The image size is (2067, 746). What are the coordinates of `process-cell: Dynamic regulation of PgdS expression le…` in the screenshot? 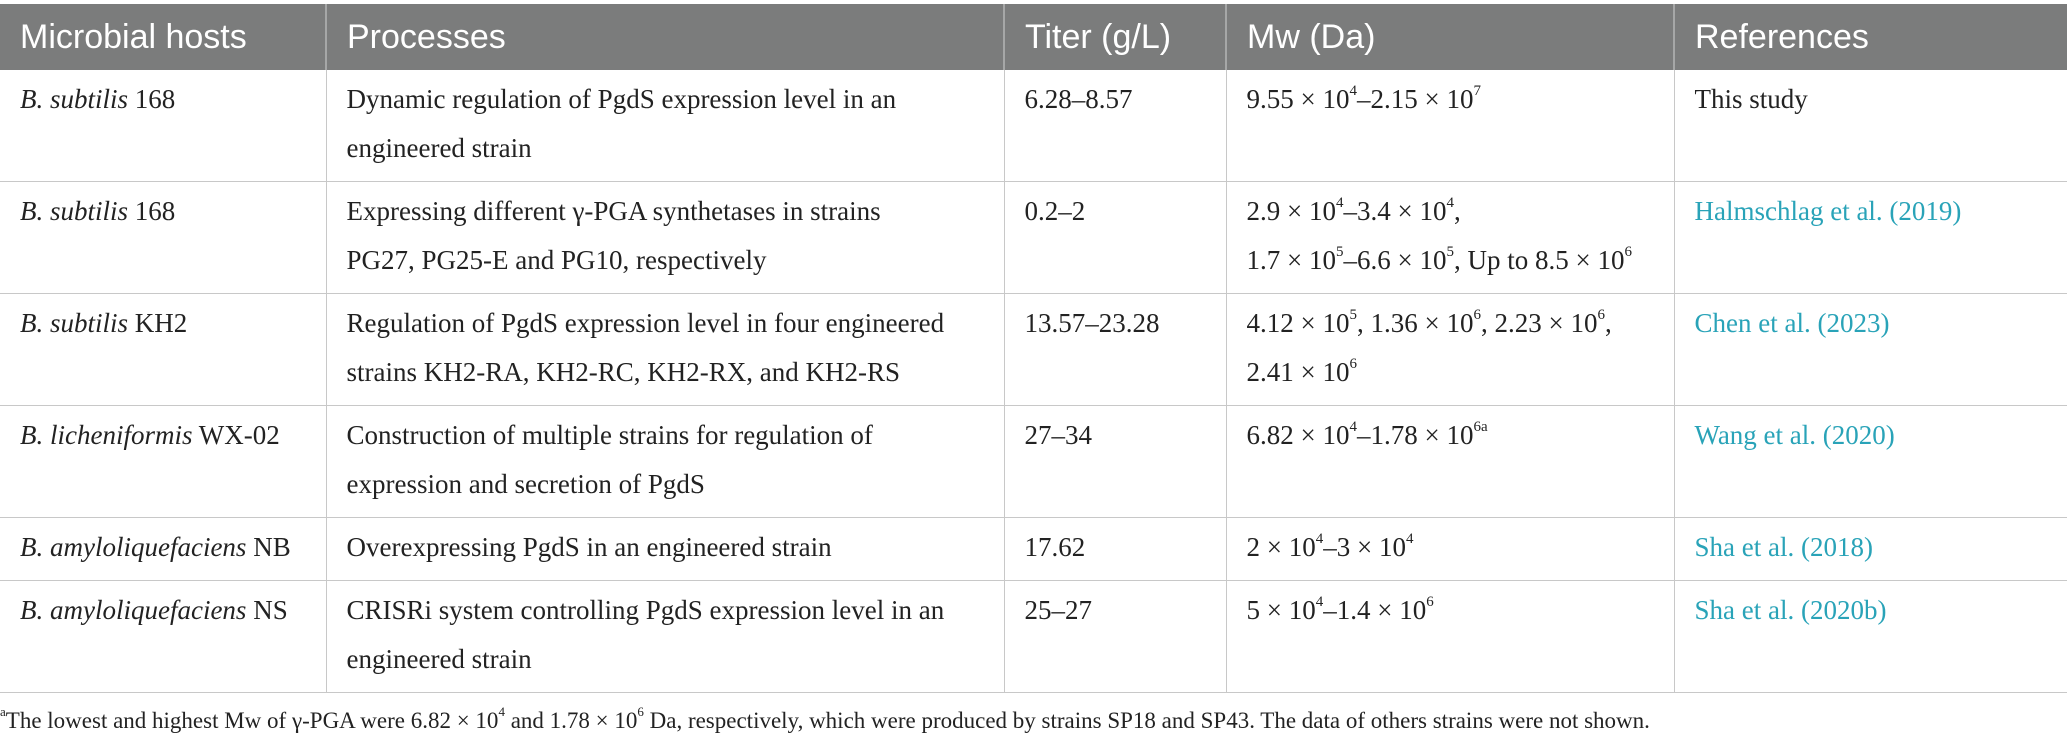 It's located at (664, 126).